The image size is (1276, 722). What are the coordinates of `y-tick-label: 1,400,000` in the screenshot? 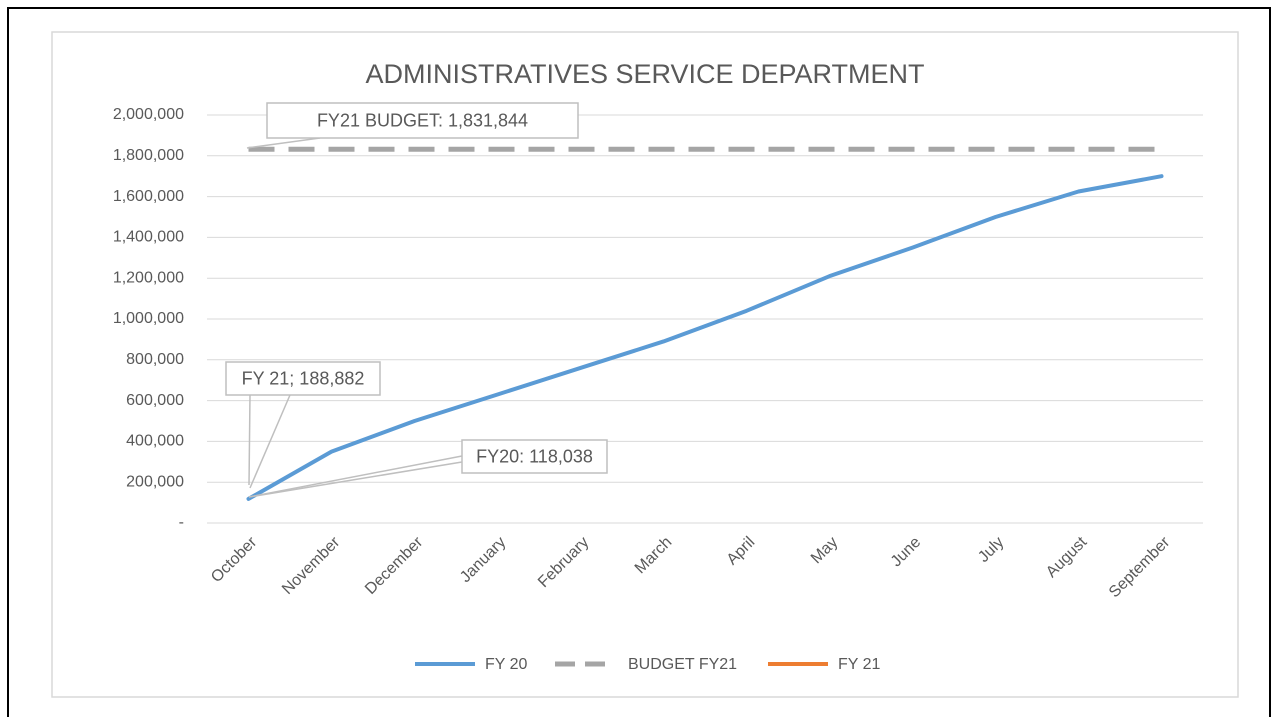 It's located at (148, 237).